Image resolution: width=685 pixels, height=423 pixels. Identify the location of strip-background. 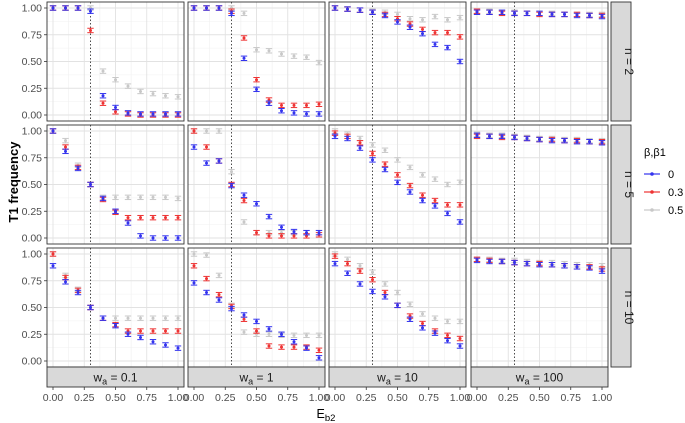
(621, 307).